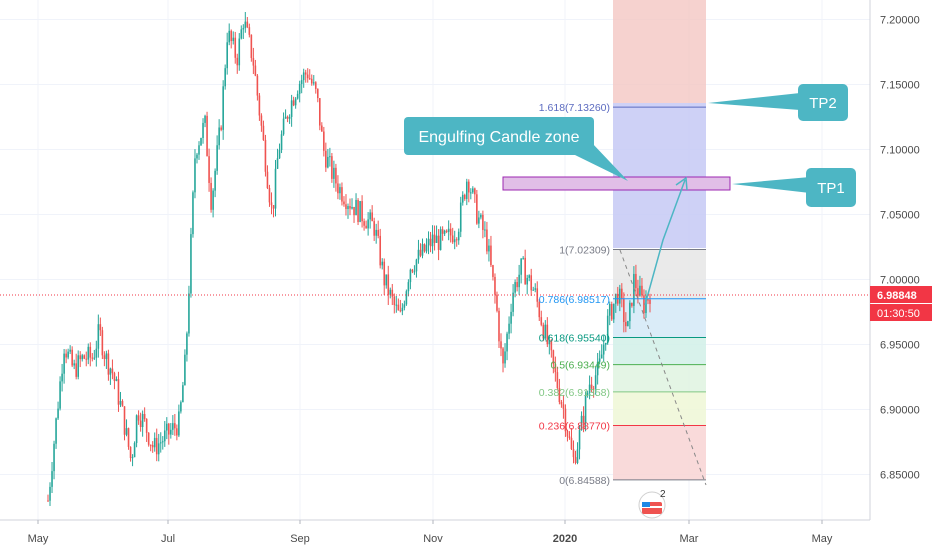 The width and height of the screenshot is (932, 550). I want to click on price-tick-label: 6.95000, so click(900, 346).